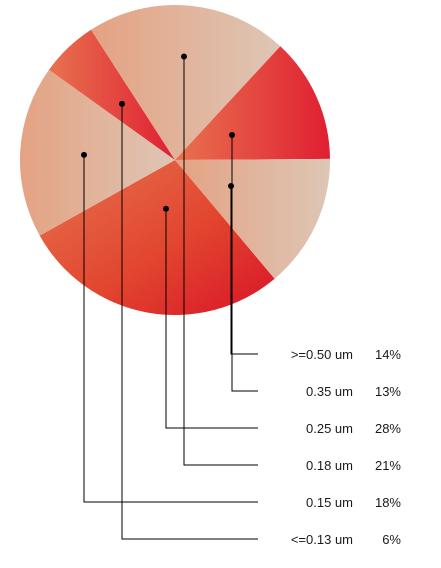  What do you see at coordinates (329, 391) in the screenshot?
I see `slice-label: 0.35 um` at bounding box center [329, 391].